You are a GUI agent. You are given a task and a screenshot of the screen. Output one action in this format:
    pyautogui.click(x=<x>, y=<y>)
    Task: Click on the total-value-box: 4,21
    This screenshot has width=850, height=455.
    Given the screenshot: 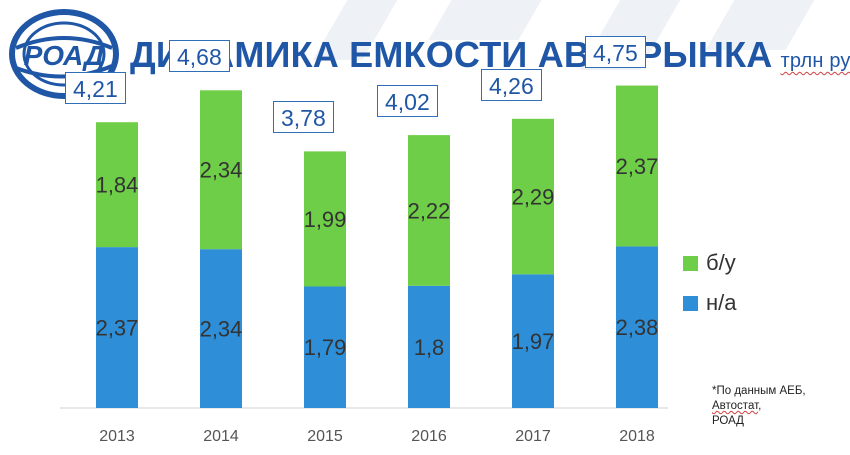 What is the action you would take?
    pyautogui.click(x=95, y=88)
    